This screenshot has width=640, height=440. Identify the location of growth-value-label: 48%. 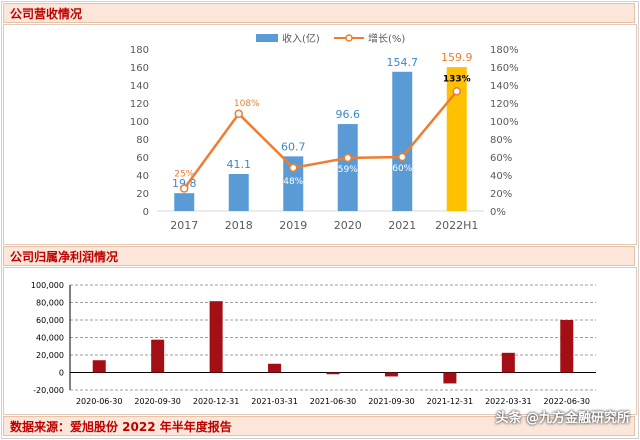
(293, 182).